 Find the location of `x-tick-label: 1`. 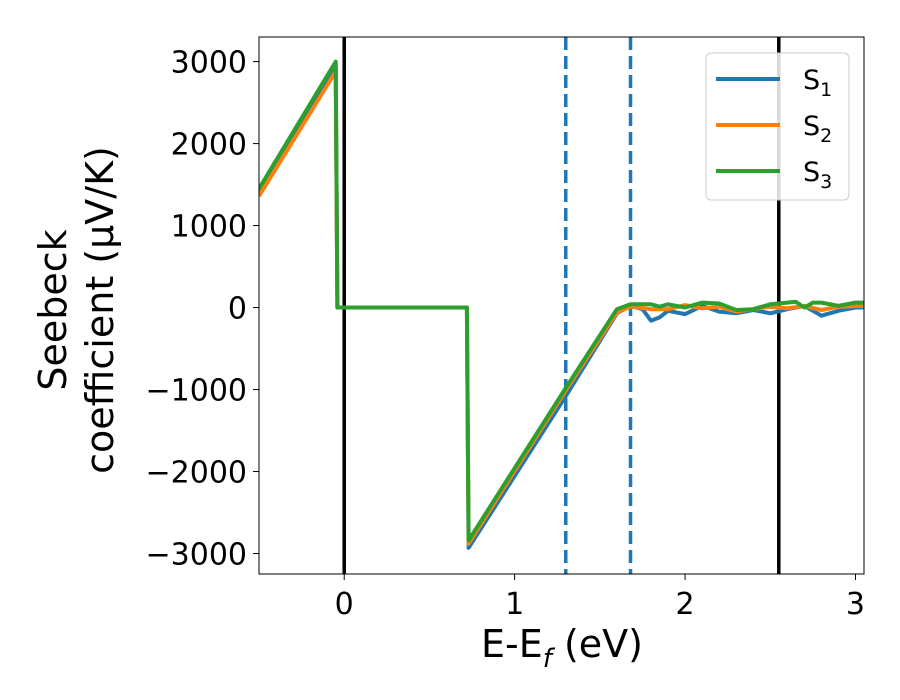

x-tick-label: 1 is located at coordinates (514, 604).